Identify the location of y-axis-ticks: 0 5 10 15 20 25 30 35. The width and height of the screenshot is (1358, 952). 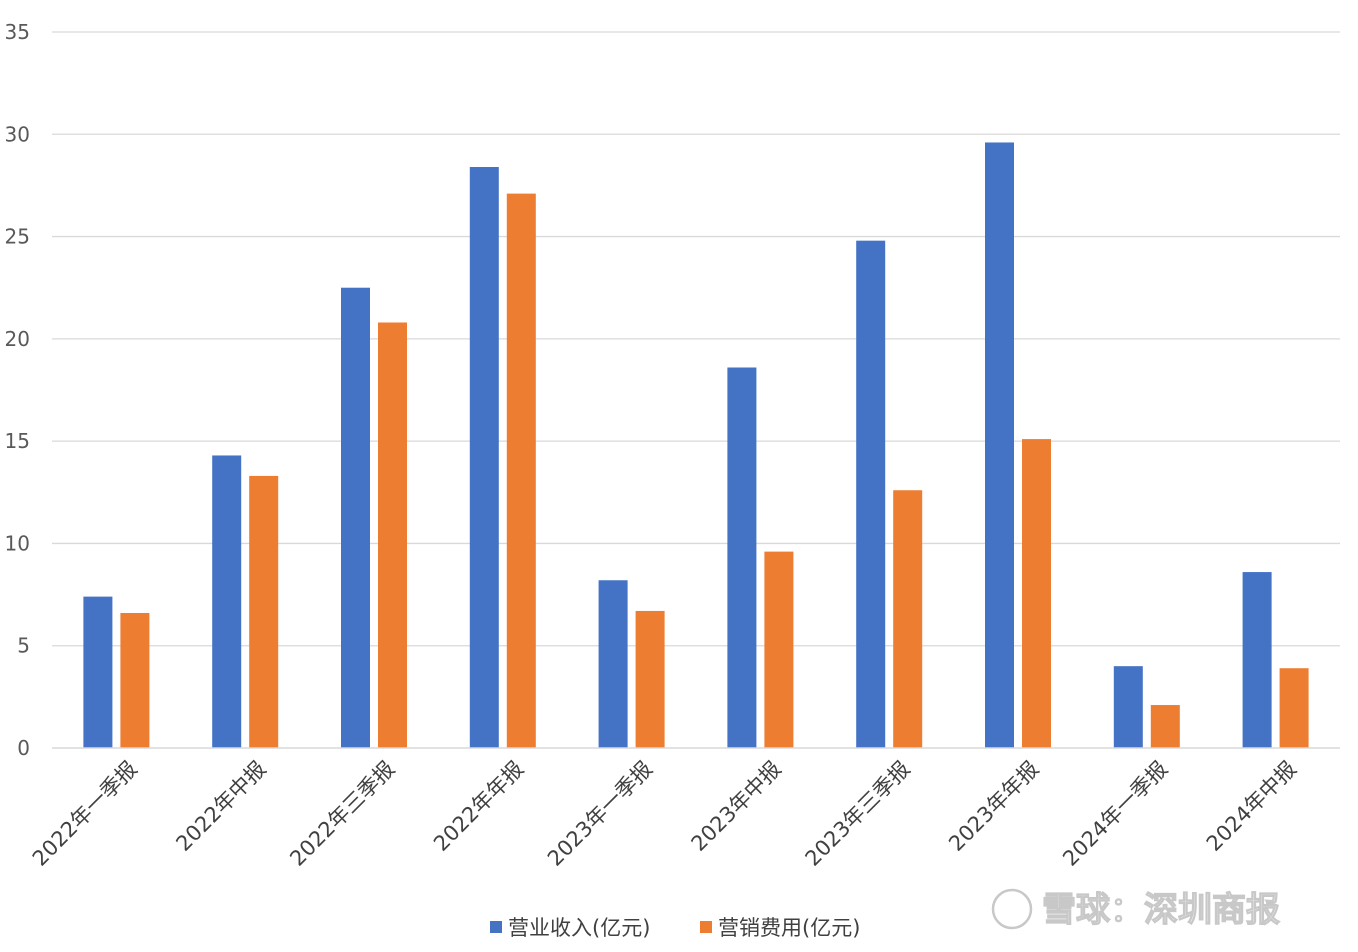
(17, 390).